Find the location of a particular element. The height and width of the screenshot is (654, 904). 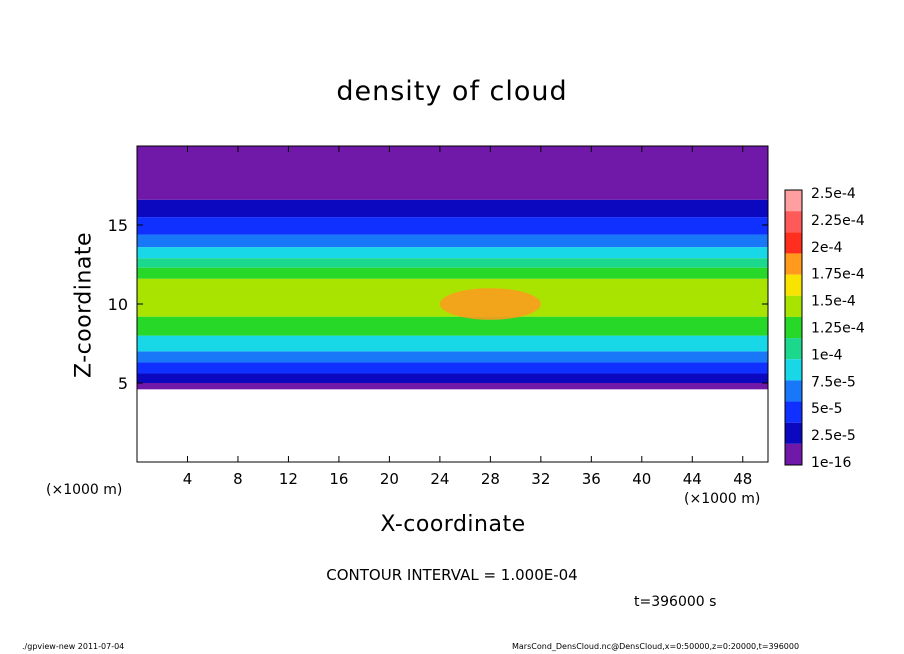

colorbar-label: 1e-16 is located at coordinates (831, 463).